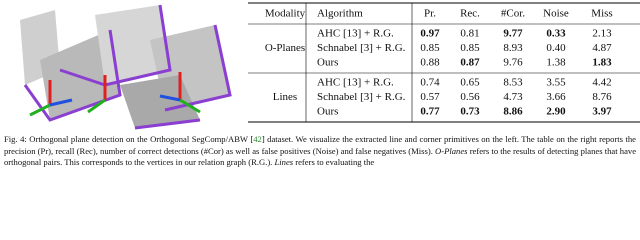  I want to click on value-cell: 8.53, so click(513, 83).